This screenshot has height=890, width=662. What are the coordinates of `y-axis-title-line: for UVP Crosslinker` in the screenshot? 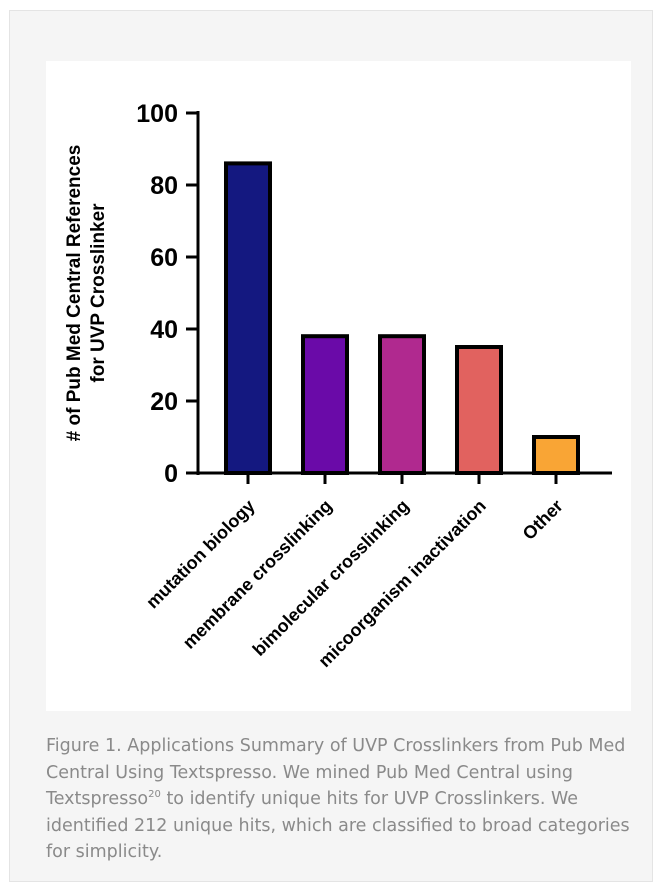 It's located at (98, 293).